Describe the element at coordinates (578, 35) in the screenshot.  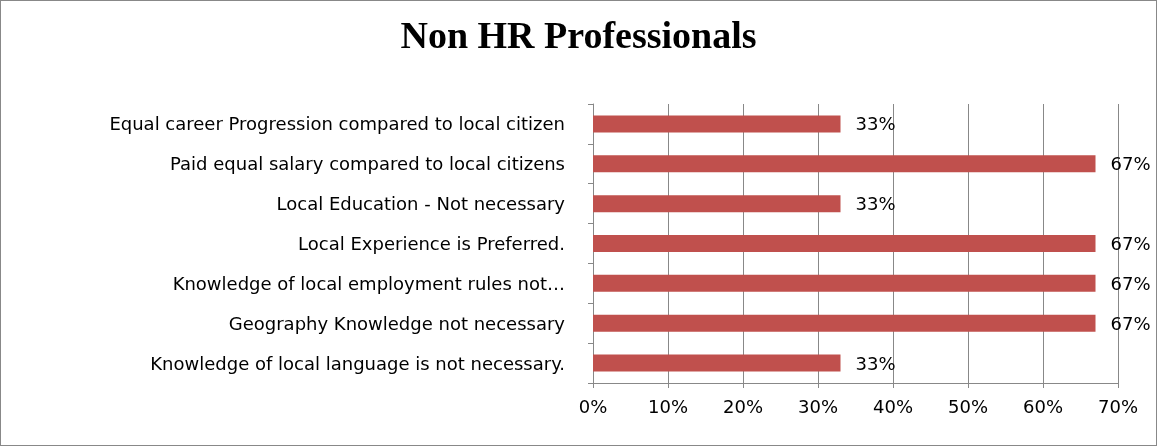
I see `chart-title: Non HR Professionals` at that location.